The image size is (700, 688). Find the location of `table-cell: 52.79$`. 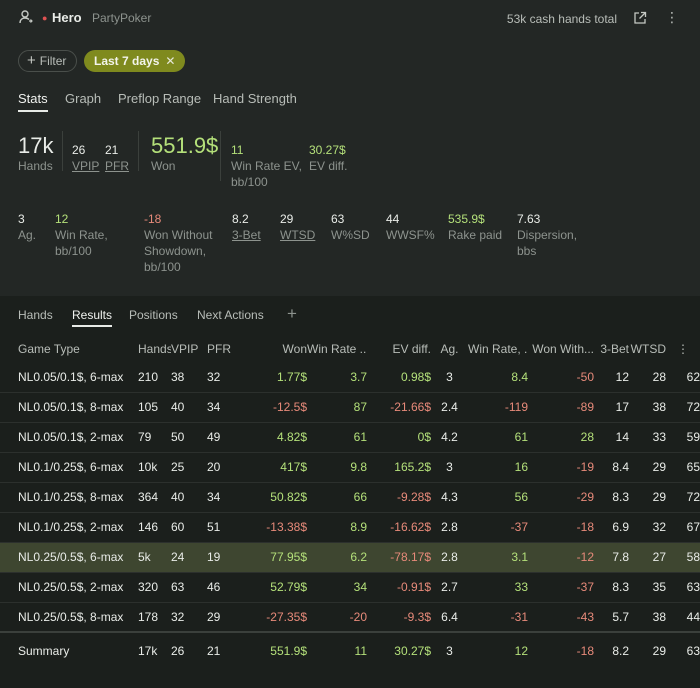

table-cell: 52.79$ is located at coordinates (275, 587).